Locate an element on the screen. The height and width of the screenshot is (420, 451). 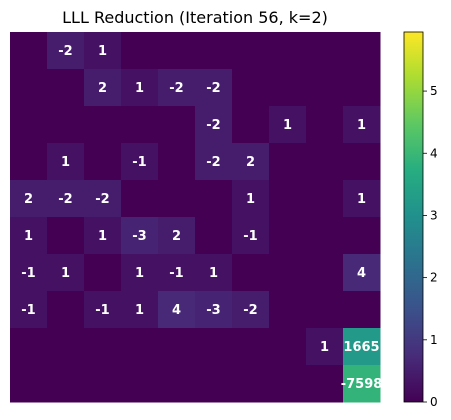
colorbar-tick-label: 4 is located at coordinates (434, 153).